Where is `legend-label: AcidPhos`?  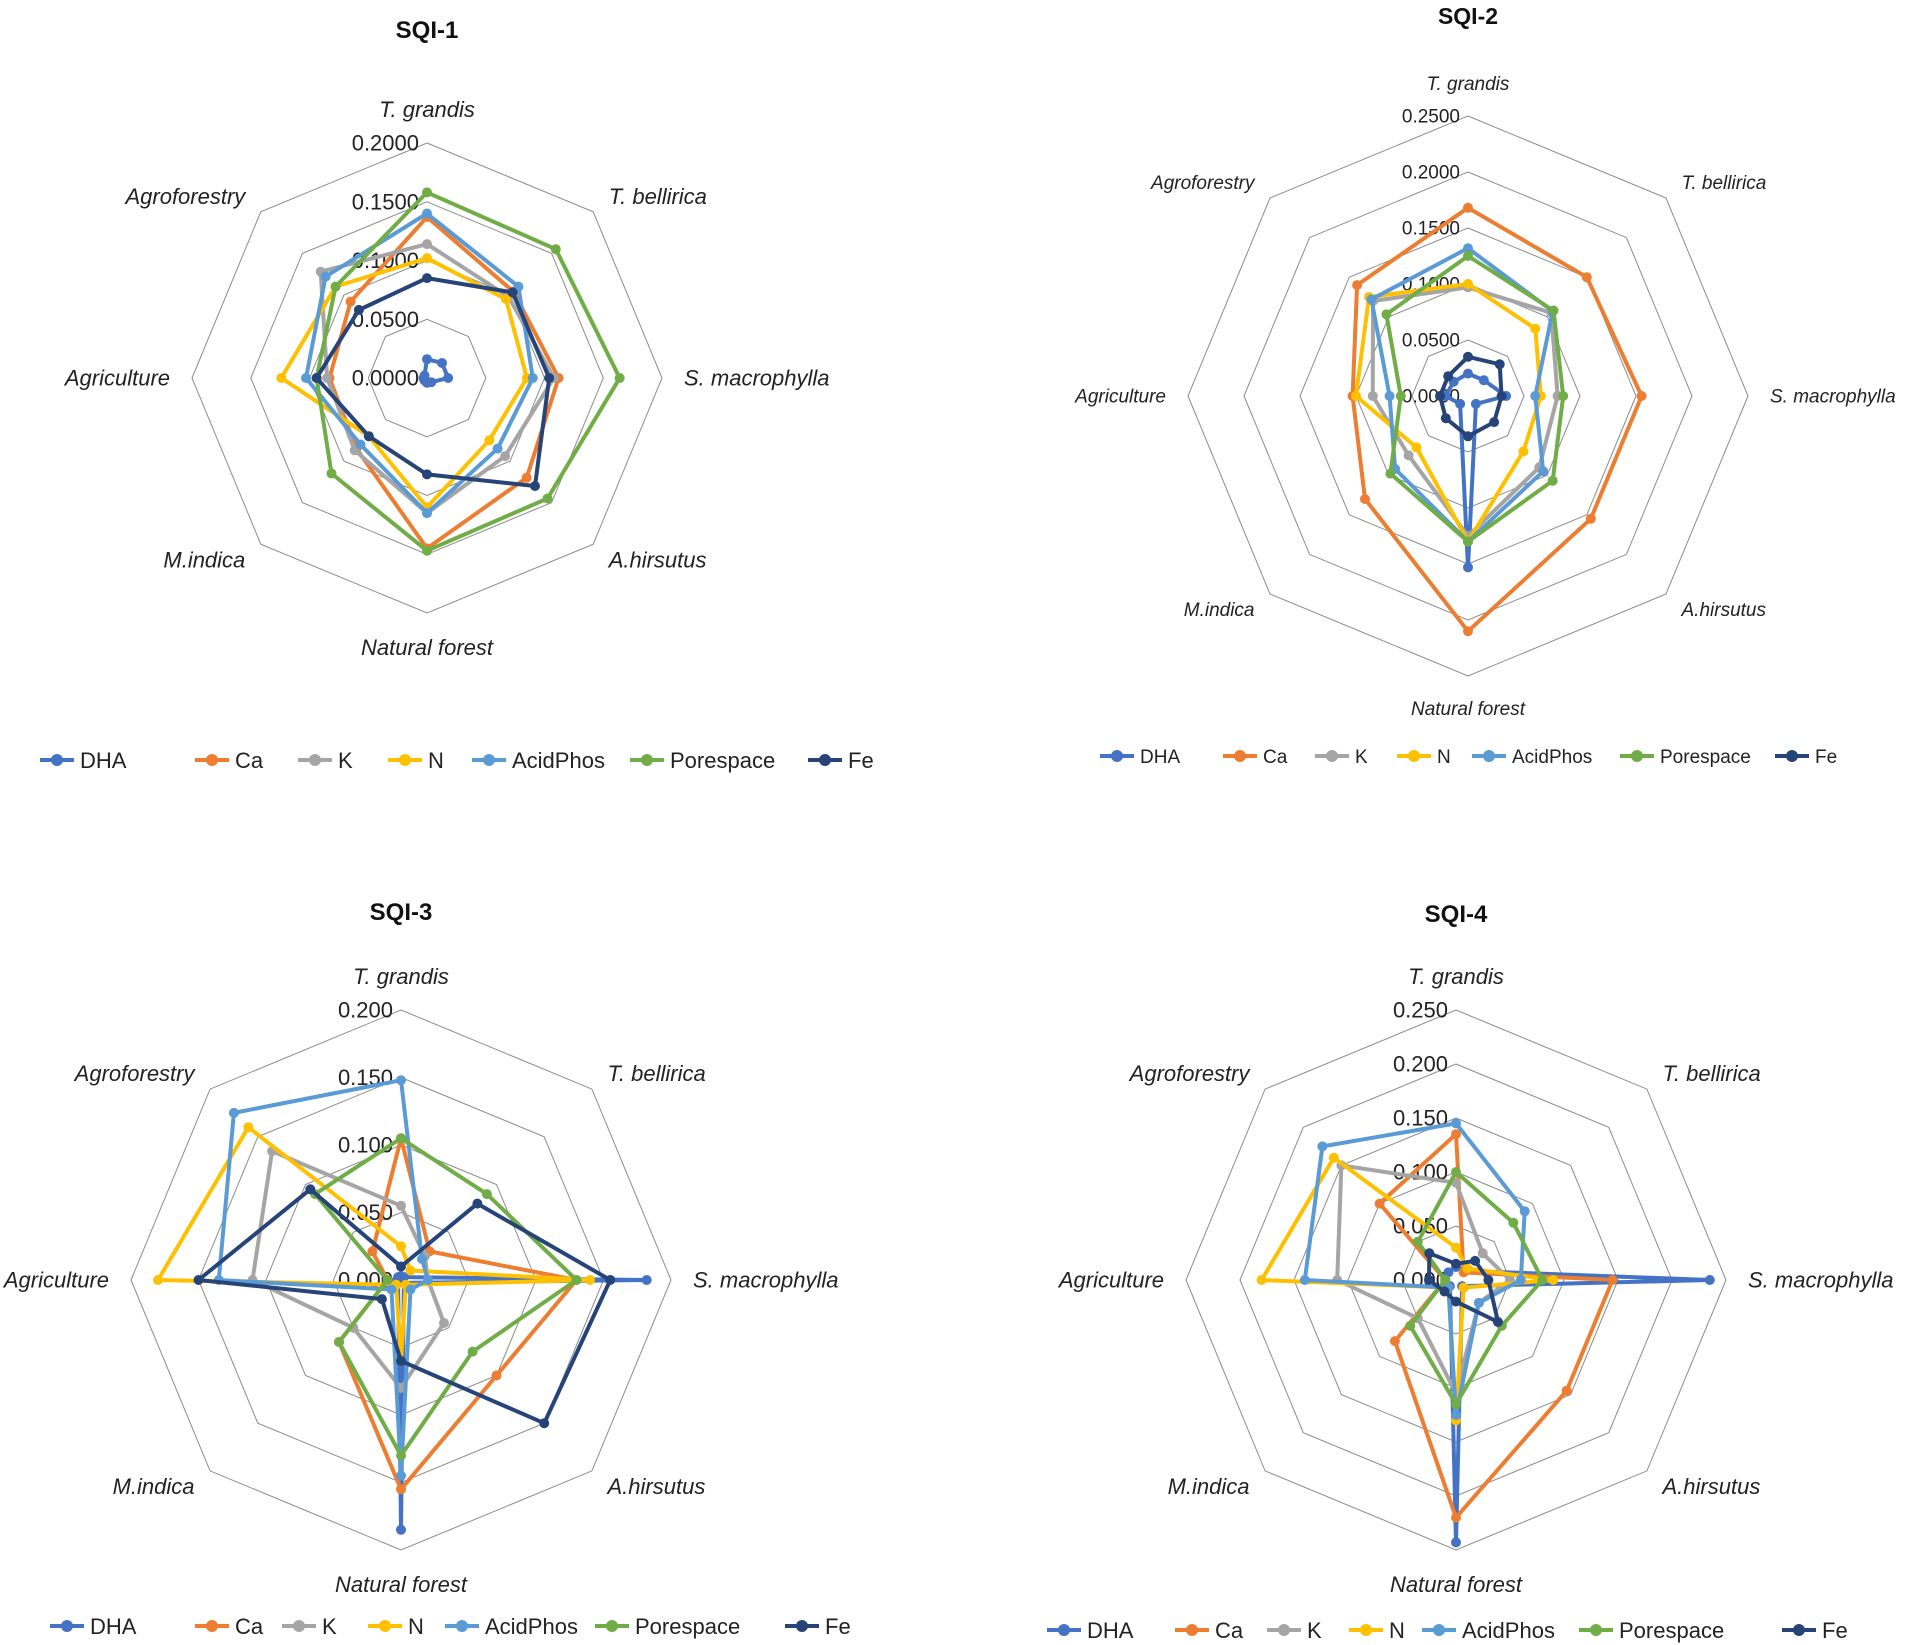
legend-label: AcidPhos is located at coordinates (558, 760).